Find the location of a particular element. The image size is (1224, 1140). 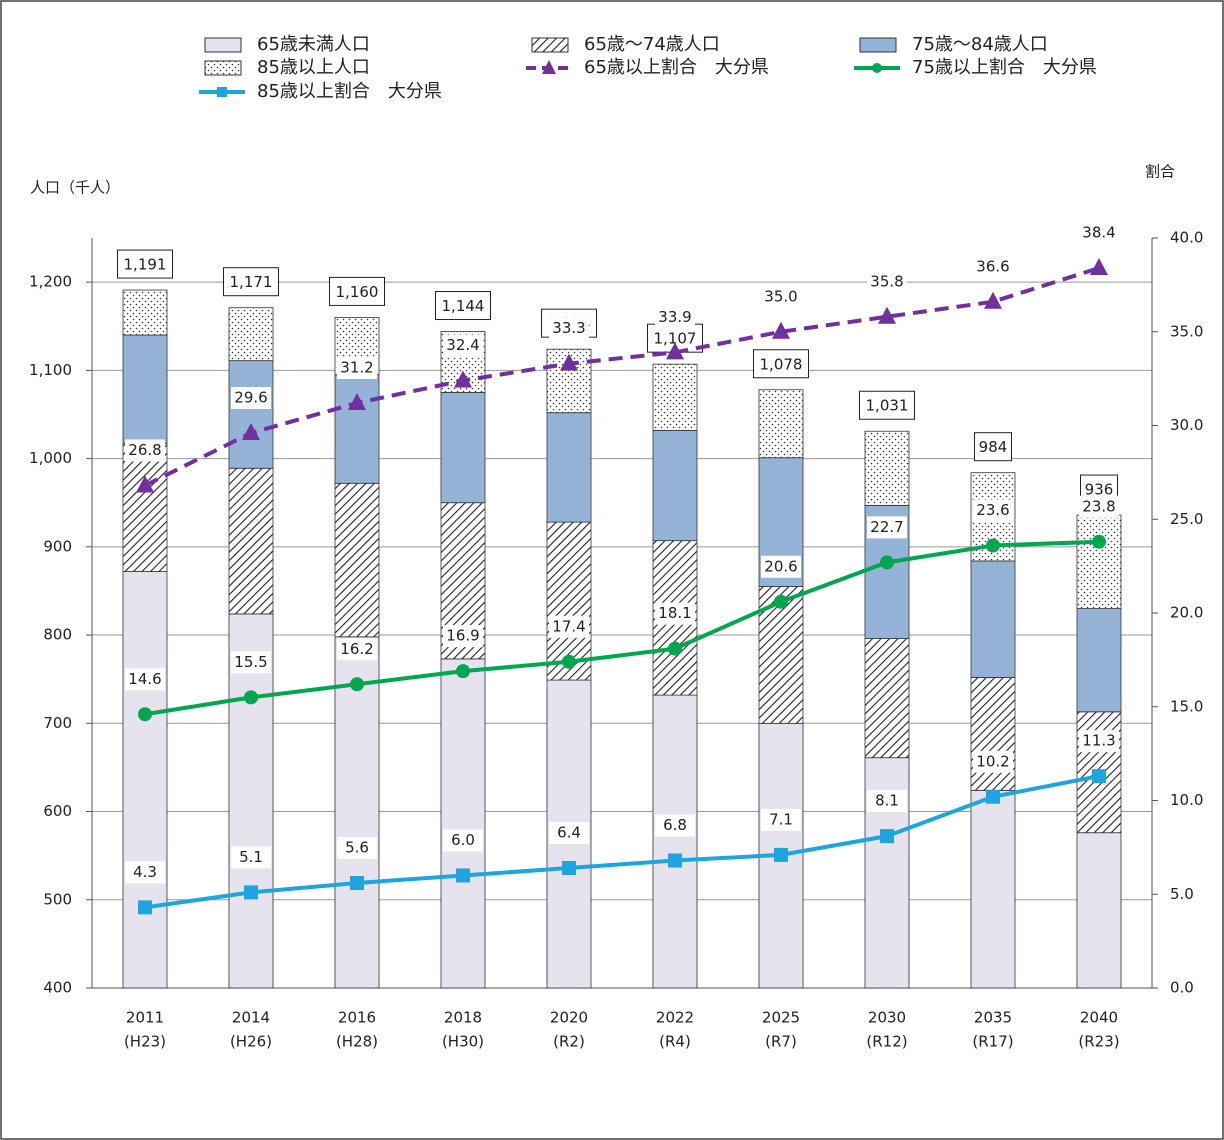

y2-tick-label: 25.0 is located at coordinates (1186, 519).